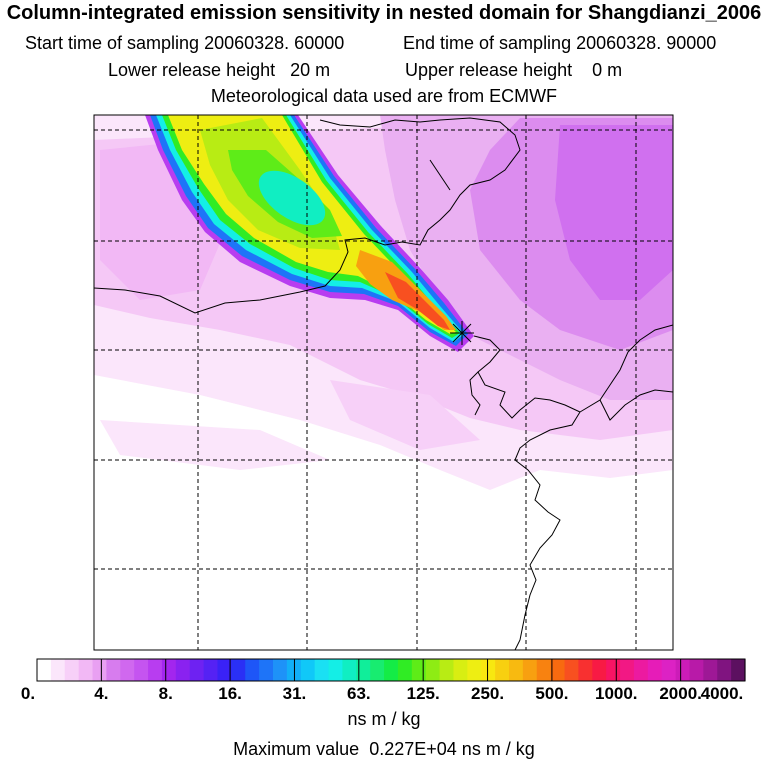 The width and height of the screenshot is (768, 768). I want to click on colorbar, so click(391, 670).